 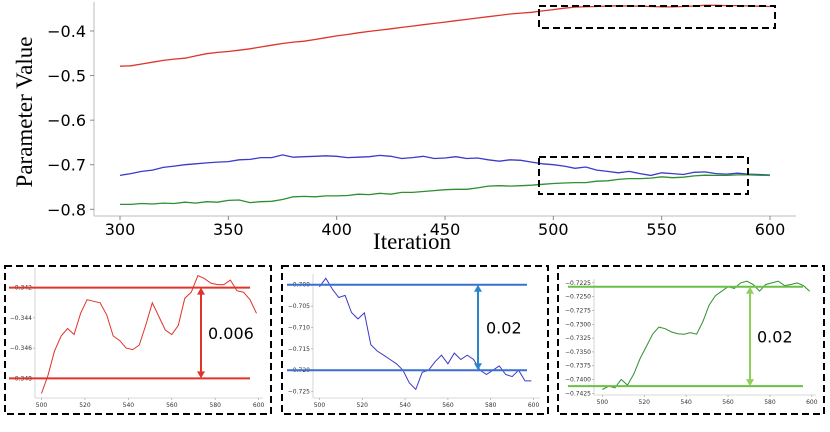 I want to click on inset-frame-green, so click(x=691, y=340).